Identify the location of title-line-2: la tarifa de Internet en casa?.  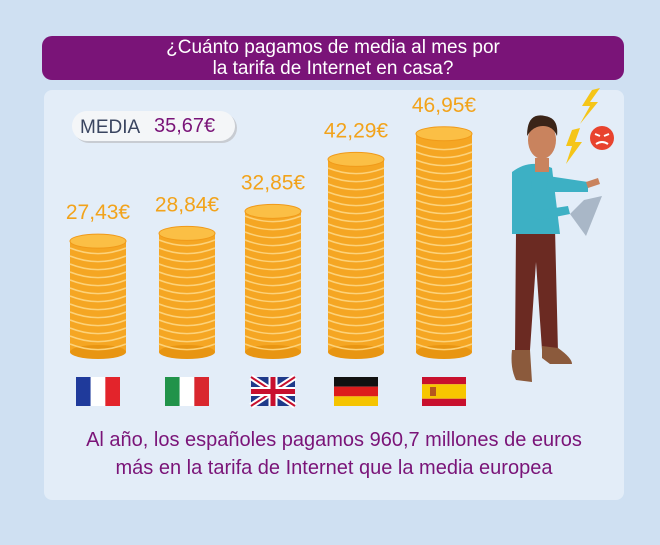
(333, 68).